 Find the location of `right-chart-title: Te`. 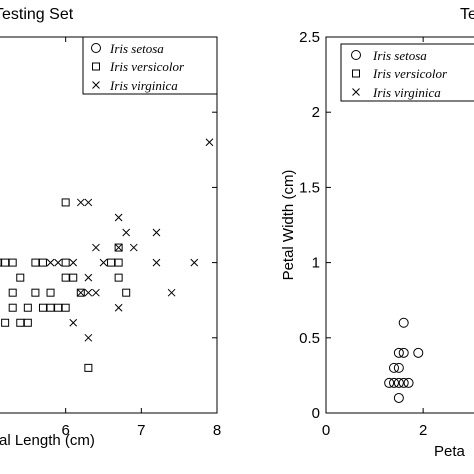

right-chart-title: Te is located at coordinates (467, 14).